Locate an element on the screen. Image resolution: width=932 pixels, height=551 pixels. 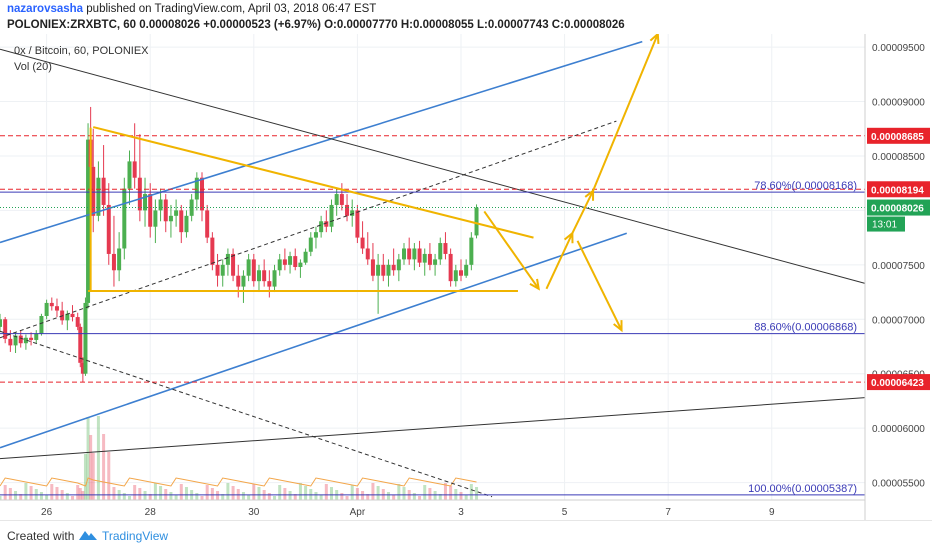
tradingview-link: TradingView is located at coordinates (135, 536).